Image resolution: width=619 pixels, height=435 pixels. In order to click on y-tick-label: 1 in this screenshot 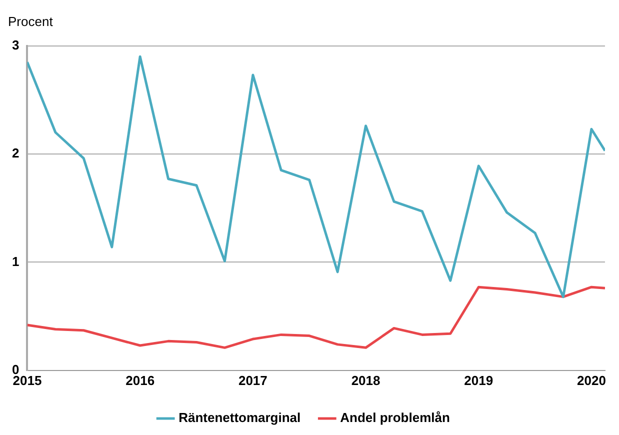, I will do `click(16, 261)`.